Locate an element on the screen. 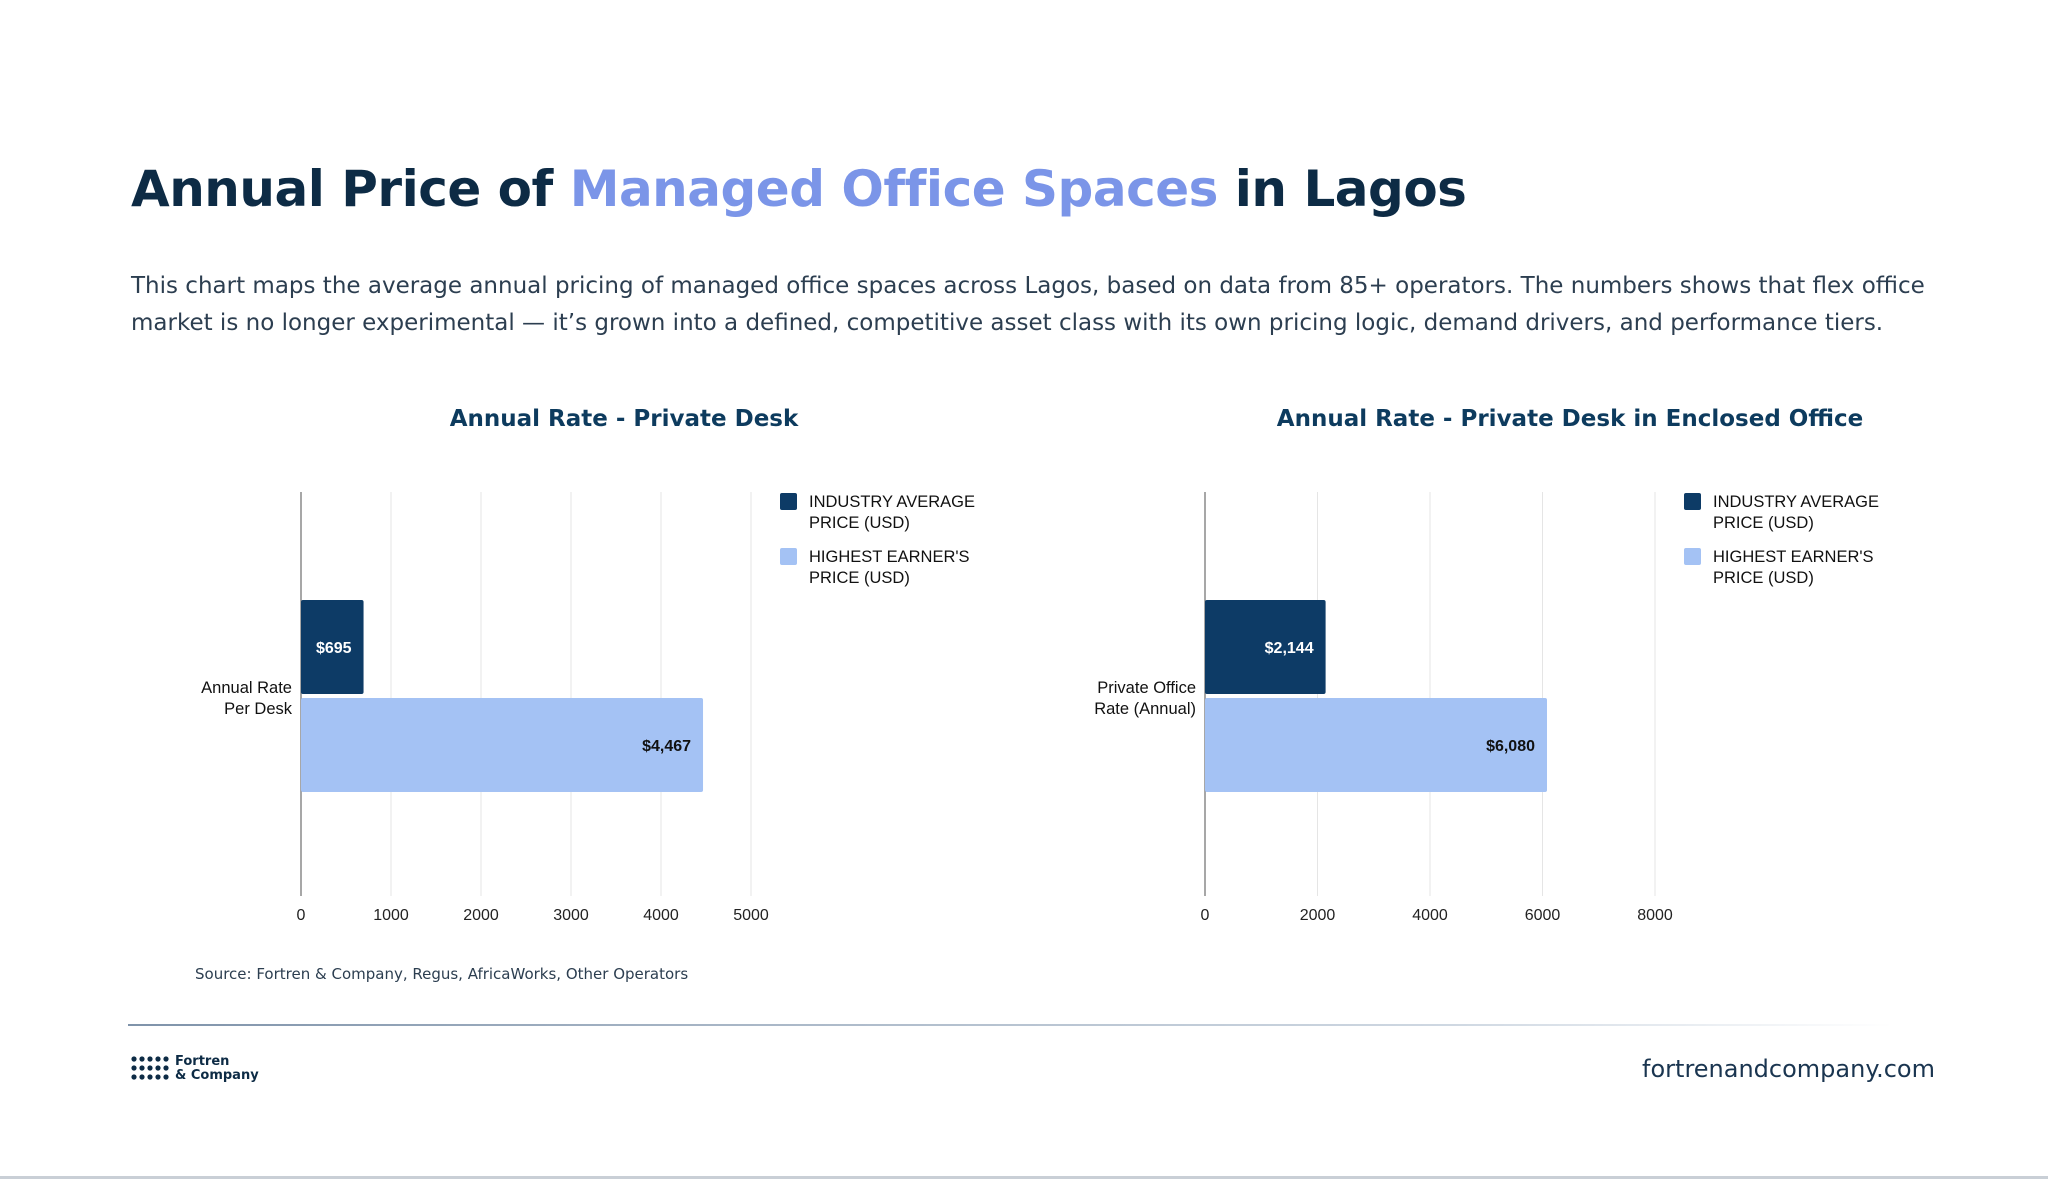  category-label: Annual Rate is located at coordinates (246, 688).